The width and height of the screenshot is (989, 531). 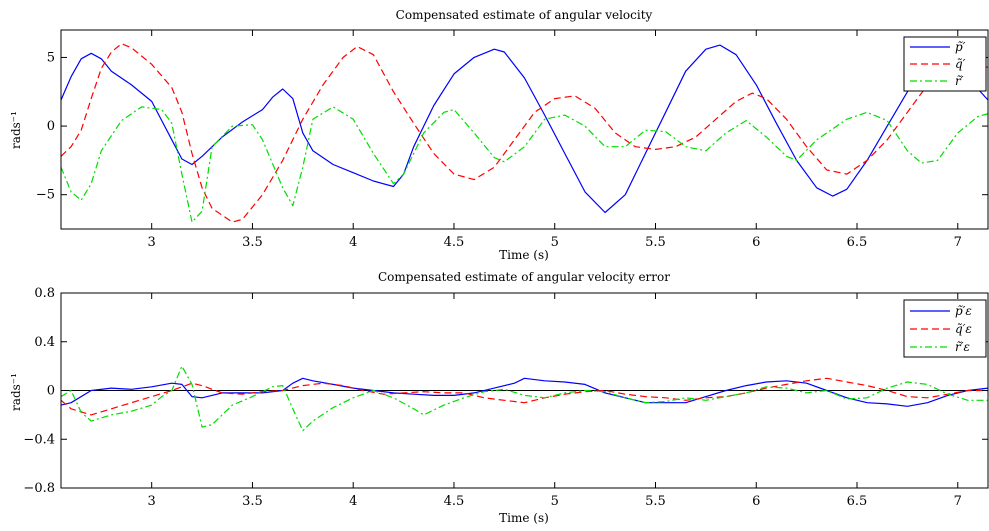 I want to click on series-line-r, so click(x=524, y=398).